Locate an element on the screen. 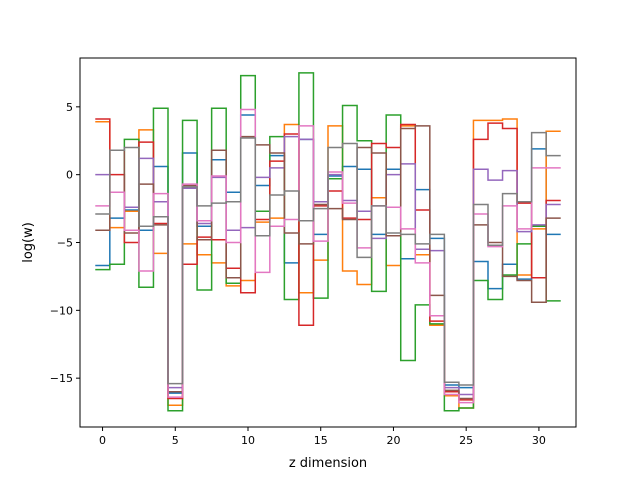 The image size is (640, 480). y-tick-label: 5 is located at coordinates (69, 107).